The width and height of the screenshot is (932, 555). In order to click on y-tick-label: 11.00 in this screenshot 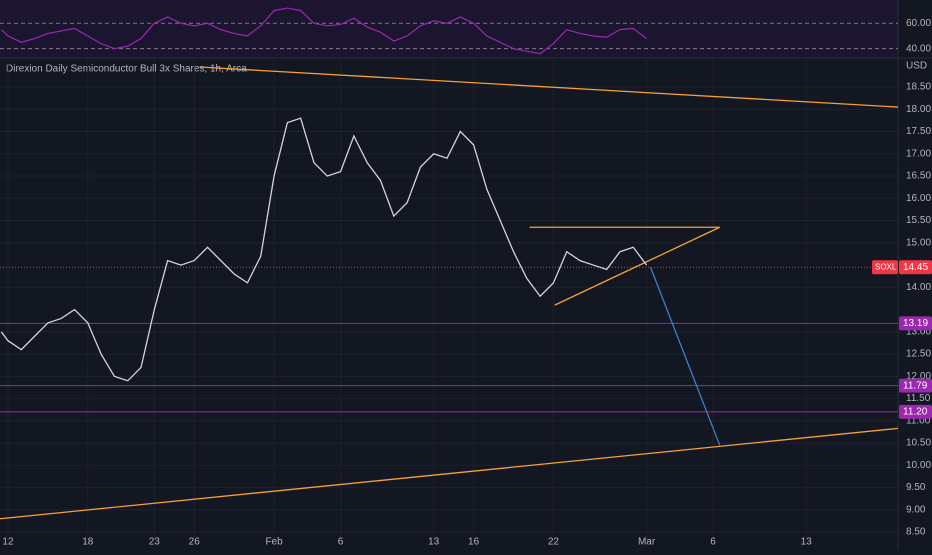, I will do `click(918, 420)`.